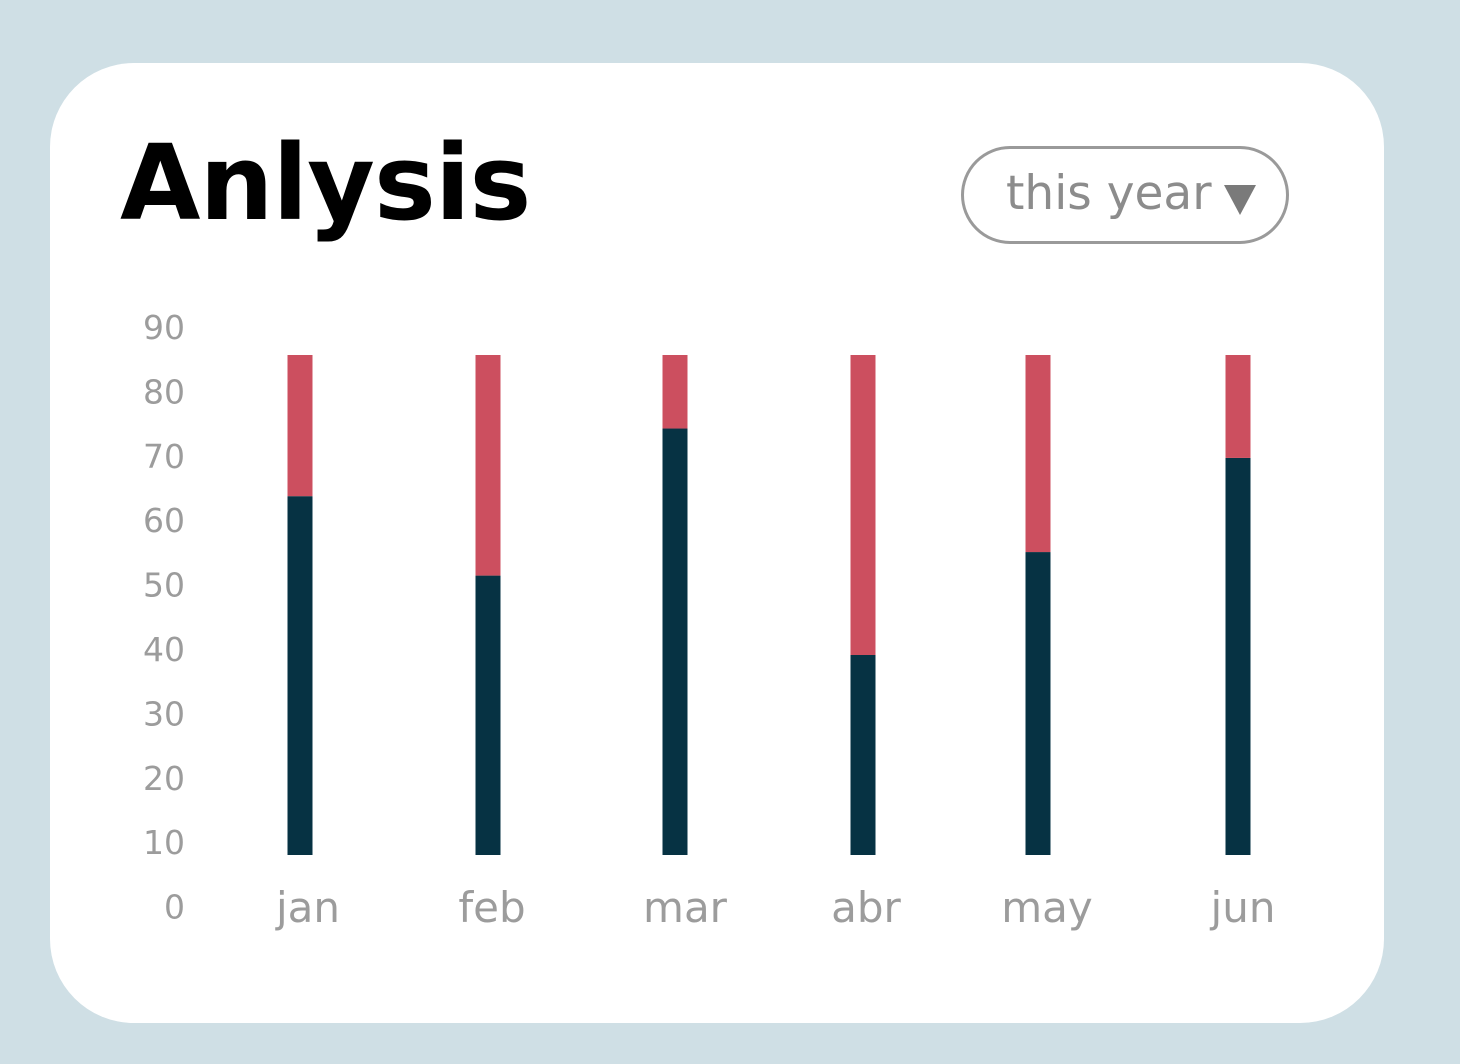  Describe the element at coordinates (685, 907) in the screenshot. I see `x-tick-label-mar: mar` at that location.